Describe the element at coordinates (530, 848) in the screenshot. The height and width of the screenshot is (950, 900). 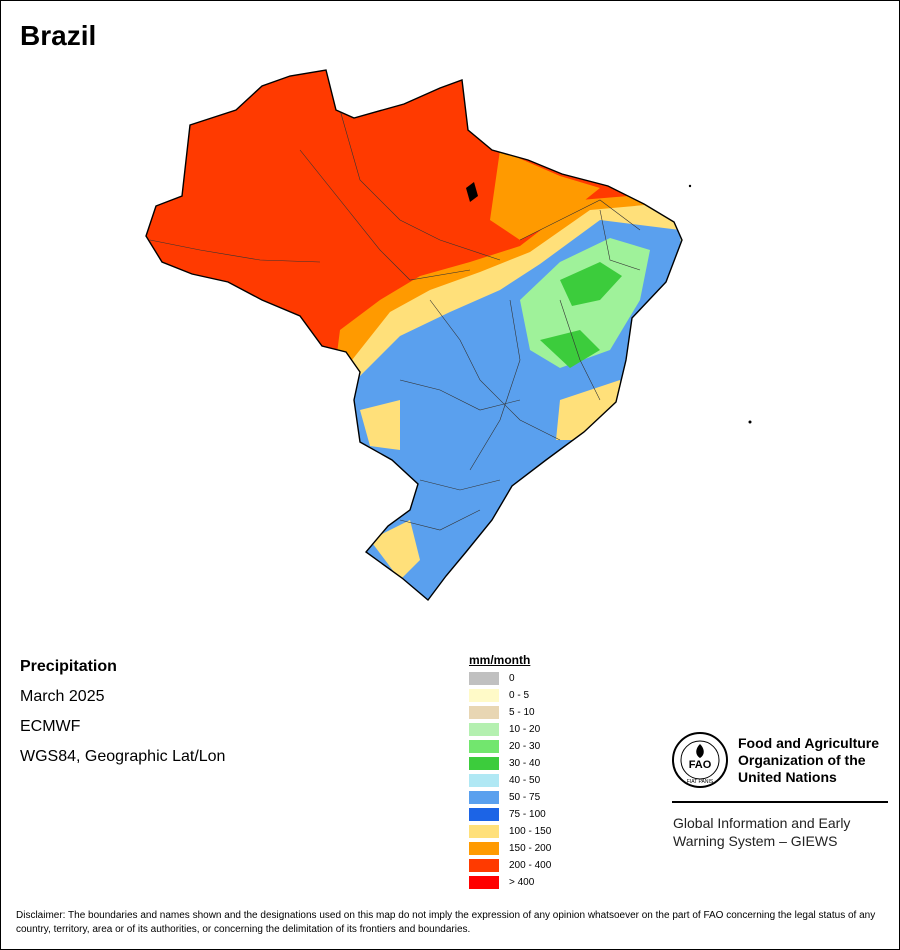
I see `legend-label: 150 - 200` at that location.